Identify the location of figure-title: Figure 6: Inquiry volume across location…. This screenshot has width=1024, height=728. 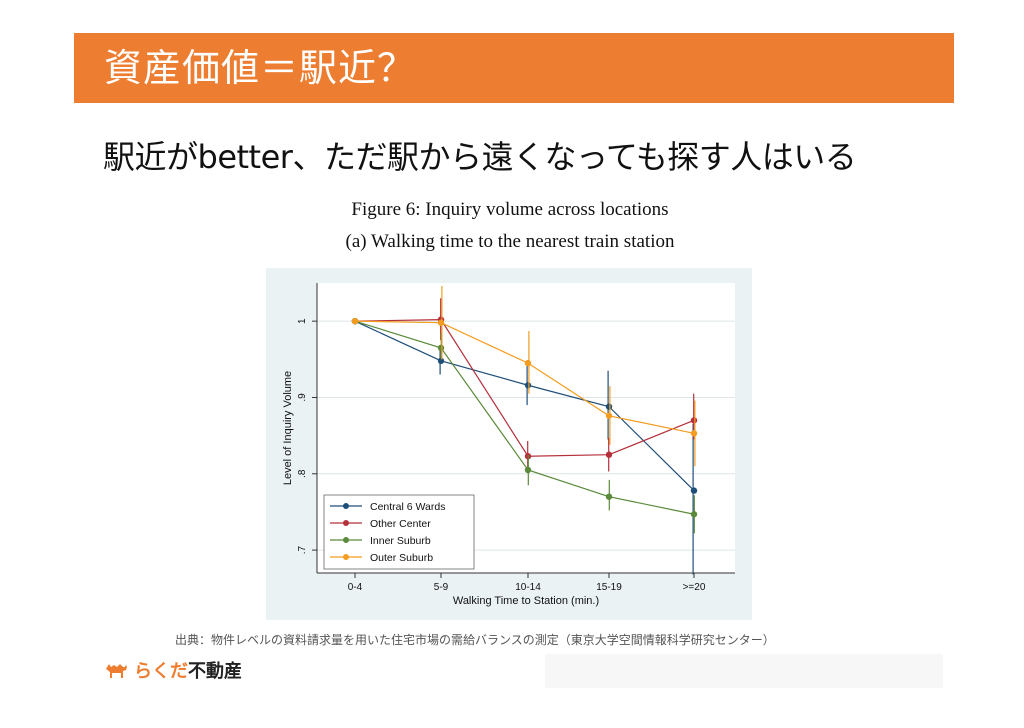
(510, 209).